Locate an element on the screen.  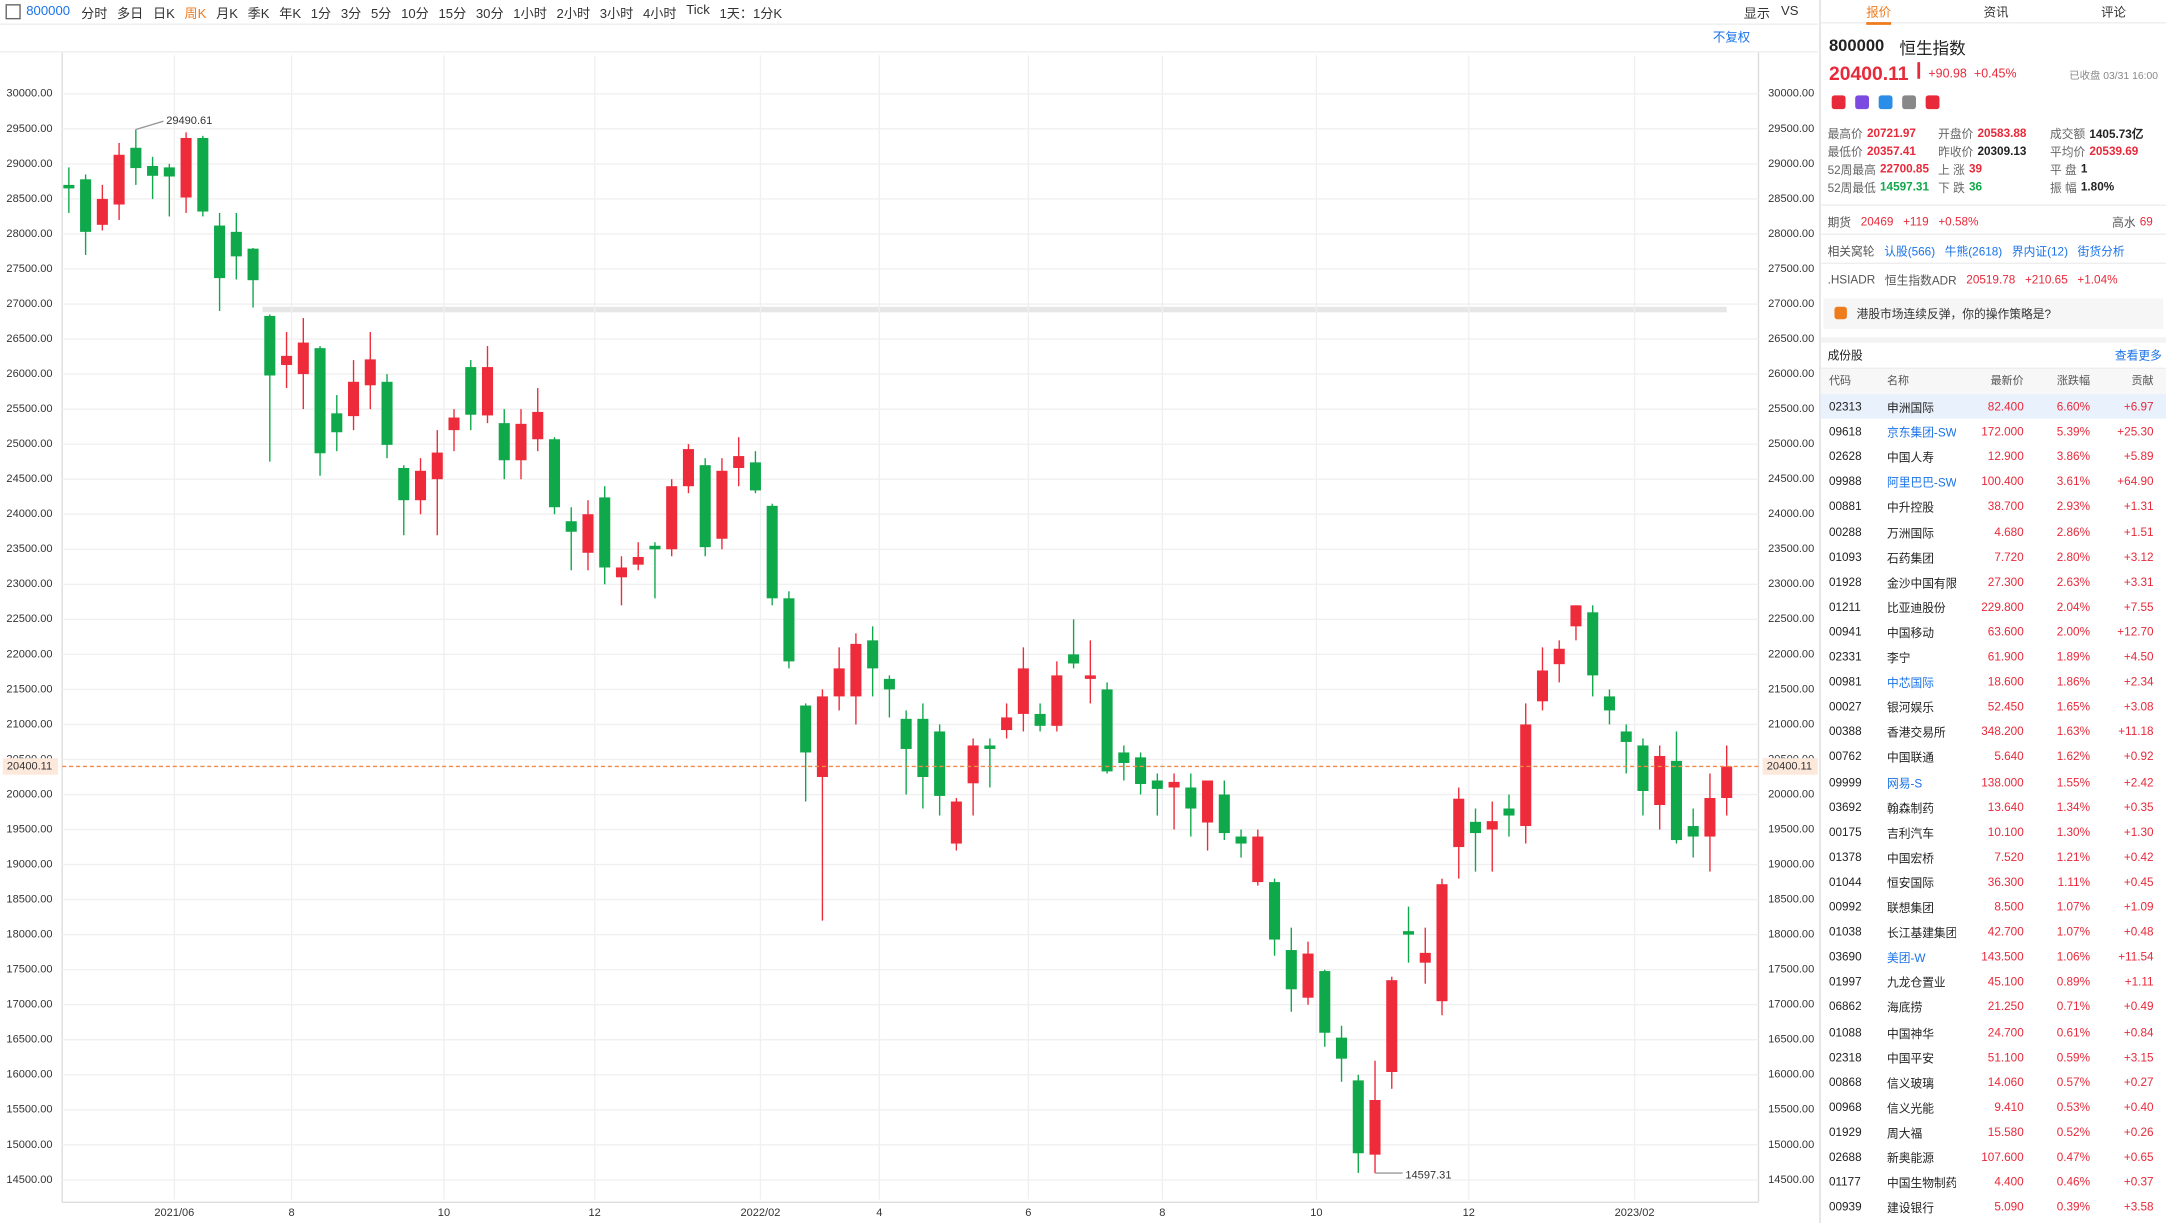
period: Tick is located at coordinates (698, 10).